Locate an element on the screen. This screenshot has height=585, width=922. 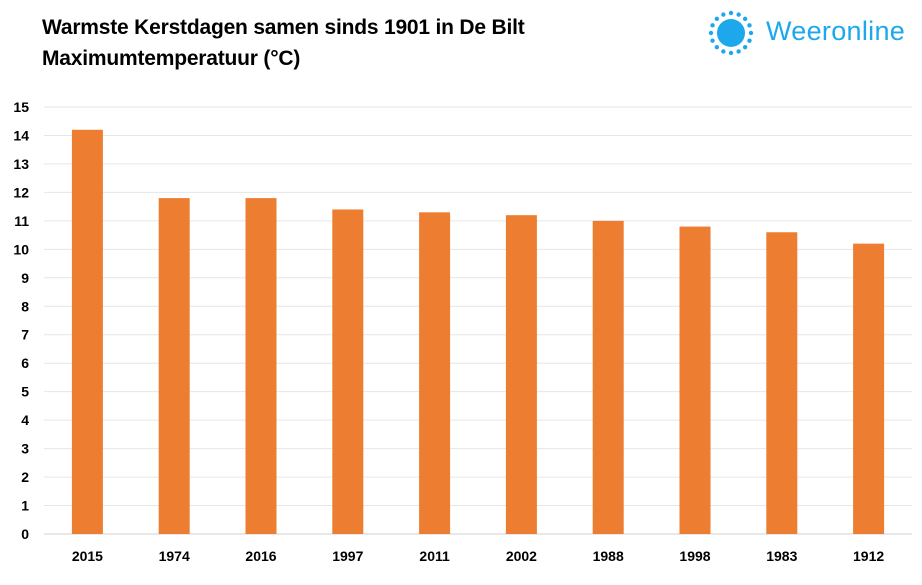
x-tick-label: 2015 is located at coordinates (87, 556).